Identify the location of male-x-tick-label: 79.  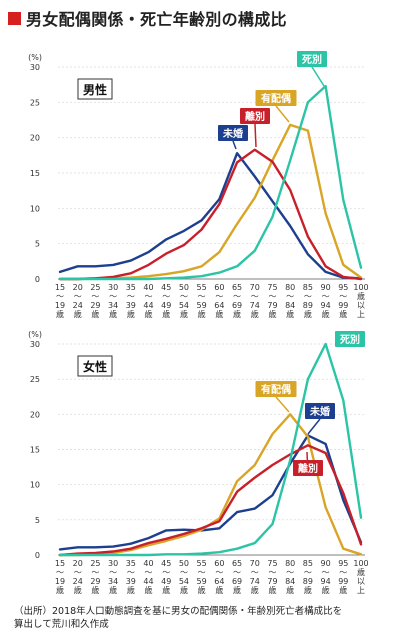
(272, 305).